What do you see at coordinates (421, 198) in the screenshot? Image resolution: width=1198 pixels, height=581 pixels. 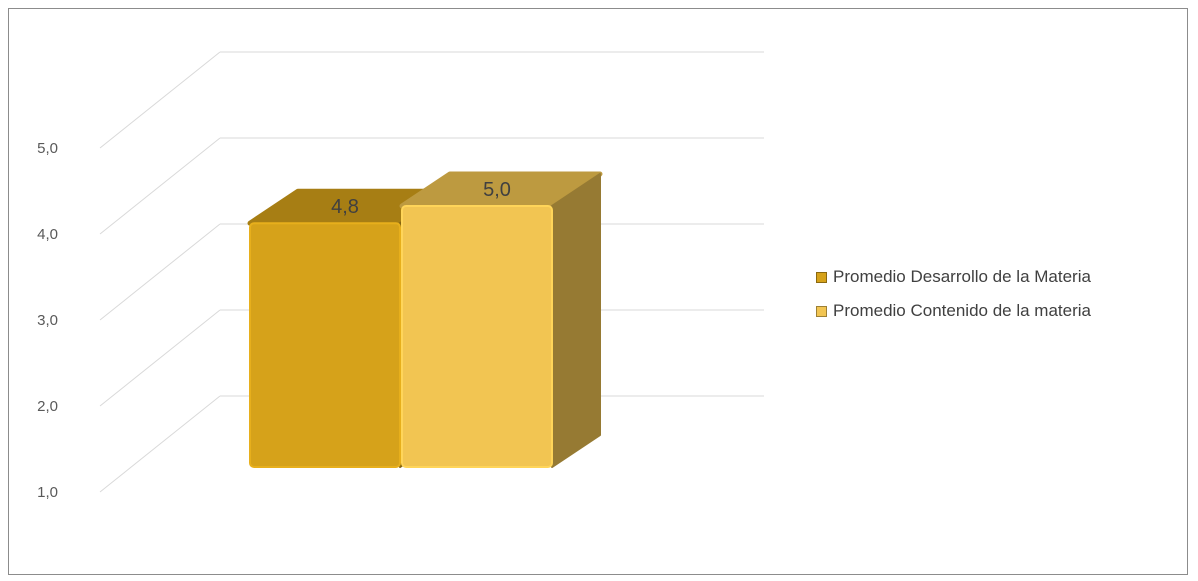 I see `data-labels: 4,8 5,0` at bounding box center [421, 198].